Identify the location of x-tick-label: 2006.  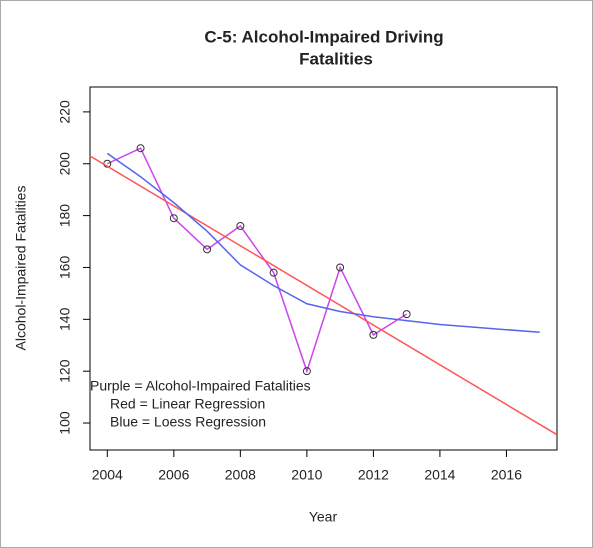
(173, 475).